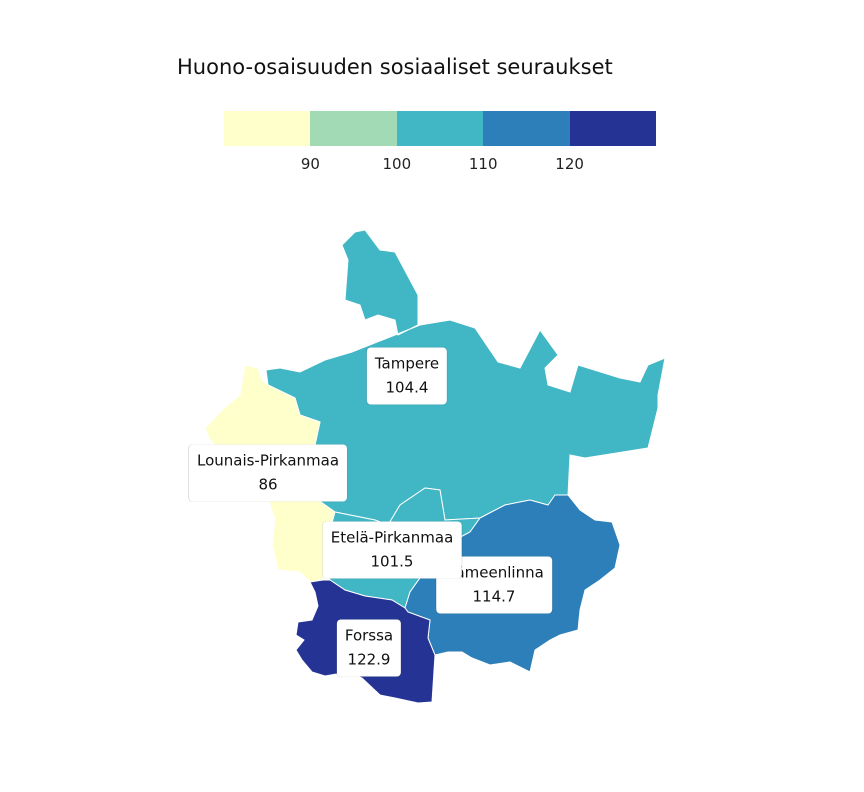  I want to click on region-name: Lounais-Pirkanmaa, so click(268, 460).